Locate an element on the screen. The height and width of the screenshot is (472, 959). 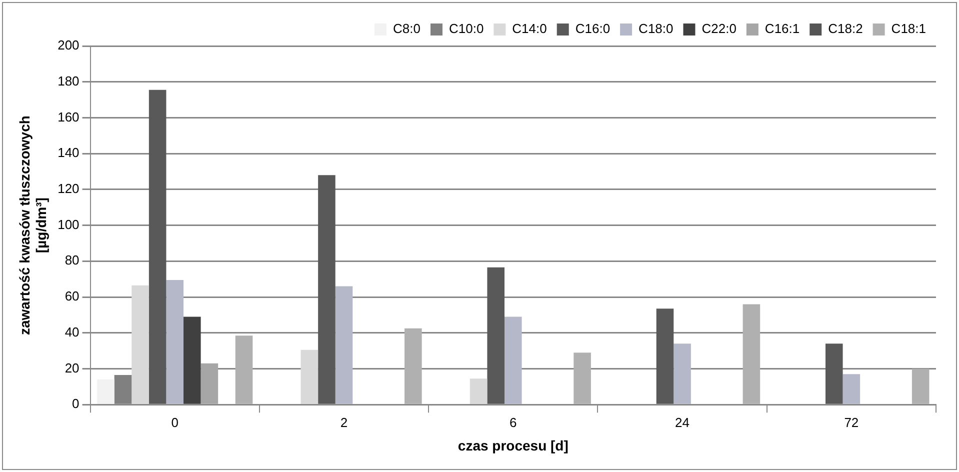
y-tick-label: 80 is located at coordinates (72, 260).